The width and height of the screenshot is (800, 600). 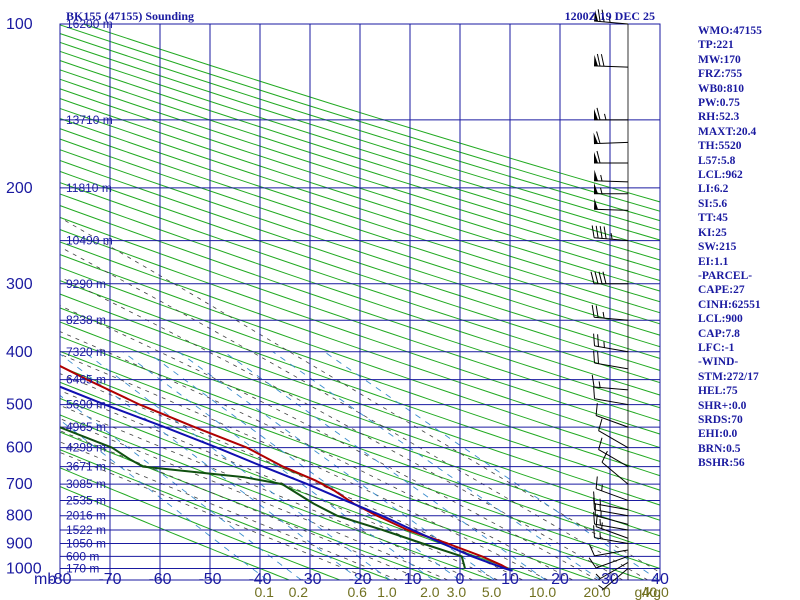 What do you see at coordinates (86, 320) in the screenshot?
I see `height-label: 8238 m` at bounding box center [86, 320].